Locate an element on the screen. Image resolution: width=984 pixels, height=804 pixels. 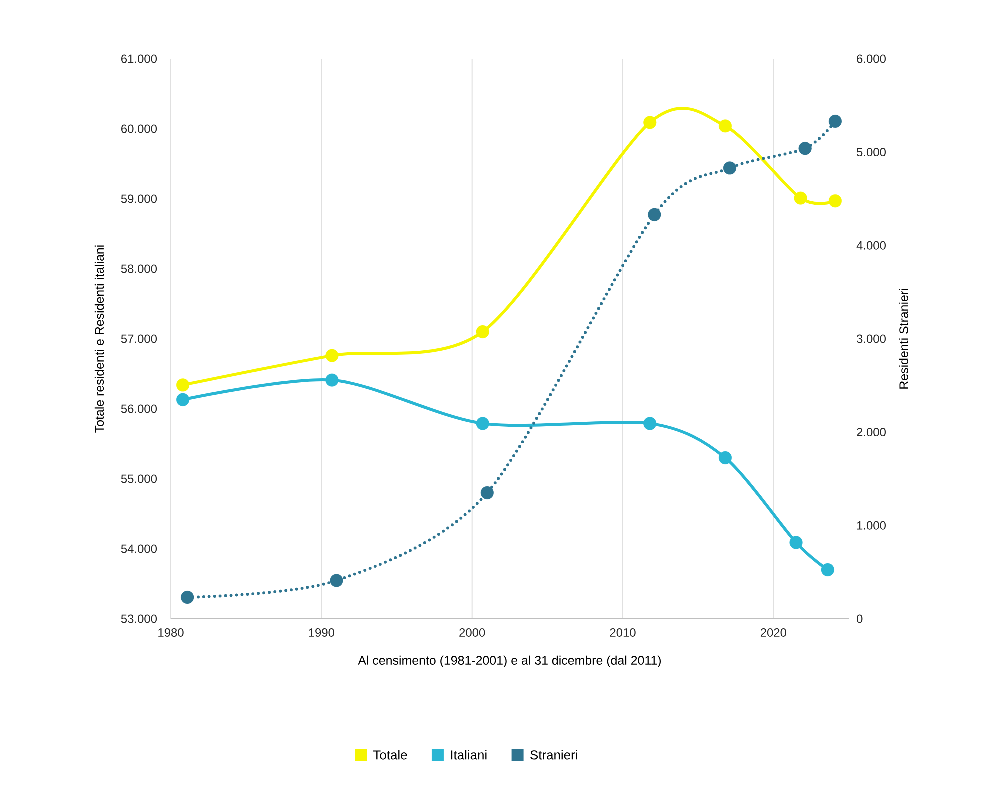
y-tick-label: 58.000 is located at coordinates (139, 269).